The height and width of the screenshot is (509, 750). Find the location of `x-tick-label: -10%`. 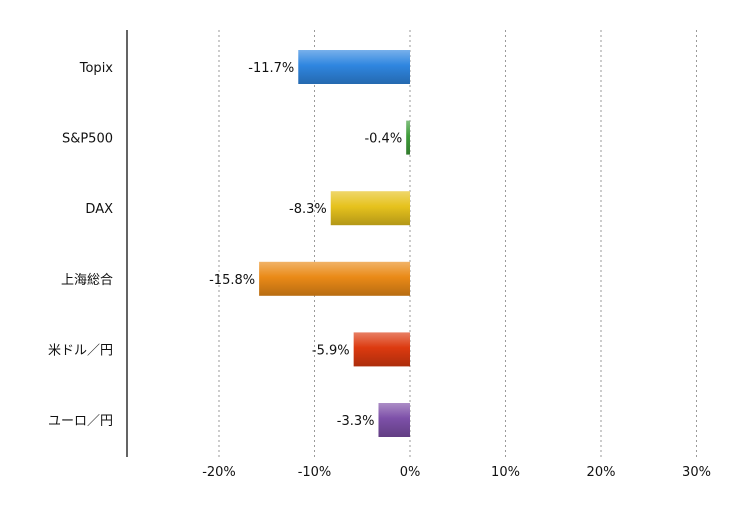

x-tick-label: -10% is located at coordinates (315, 472).